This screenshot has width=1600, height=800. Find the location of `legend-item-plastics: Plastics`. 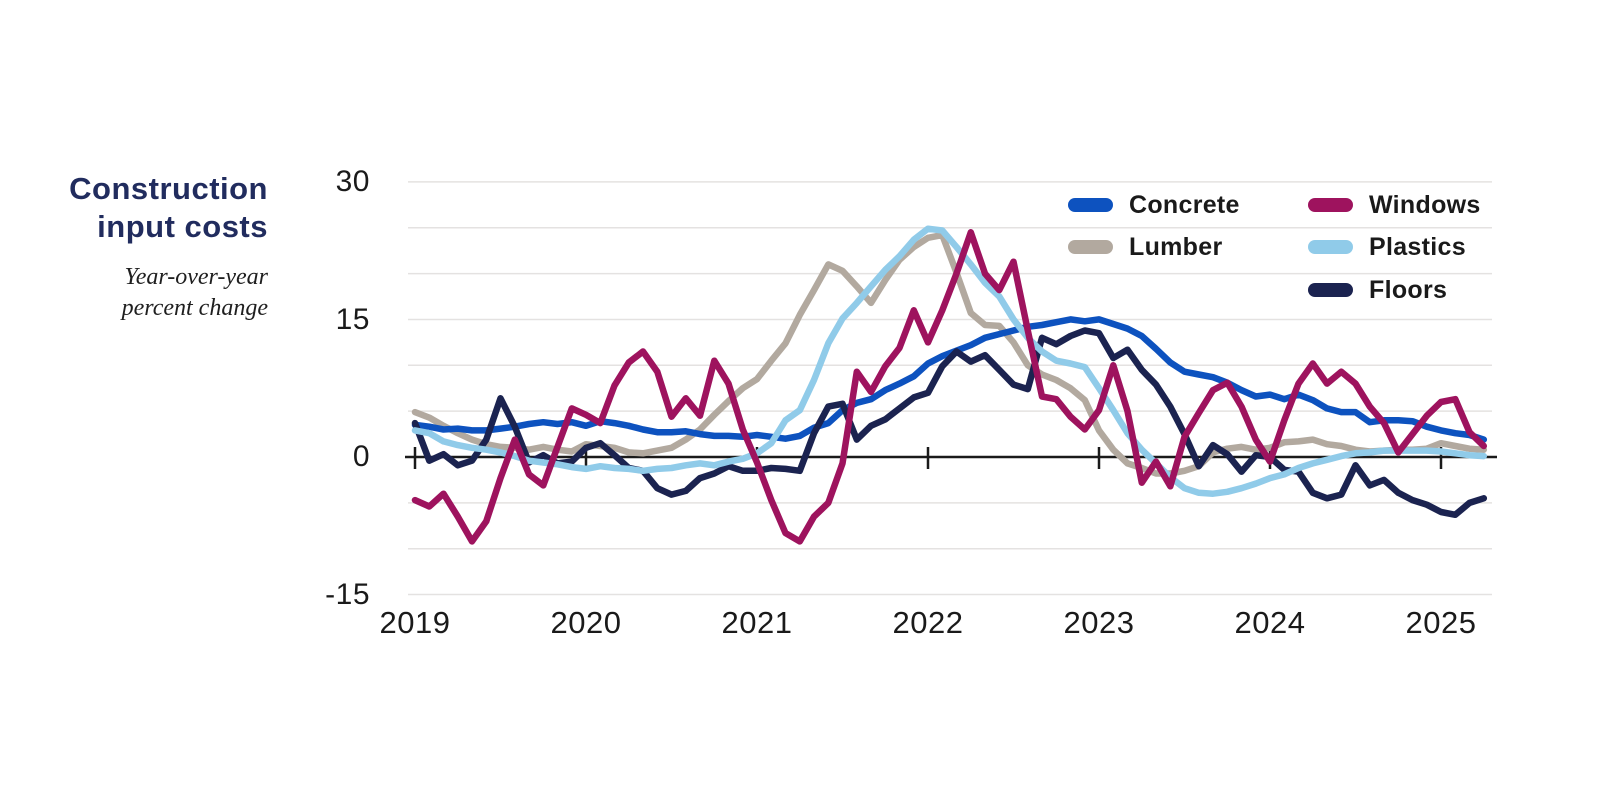

legend-item-plastics: Plastics is located at coordinates (1387, 246).